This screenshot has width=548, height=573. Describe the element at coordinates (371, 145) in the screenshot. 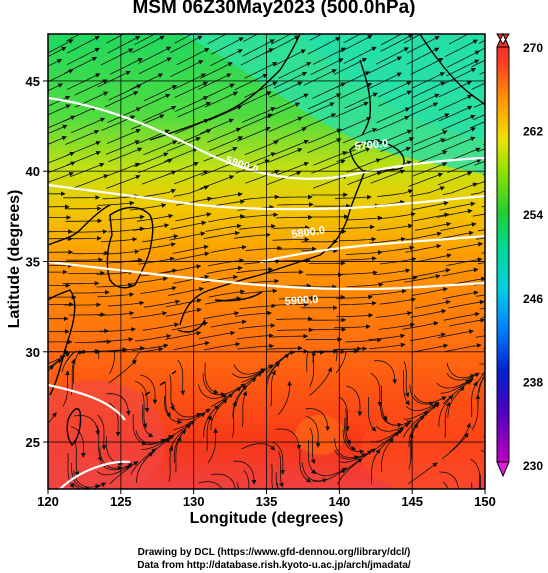

I see `contour-label: 5700.0` at that location.